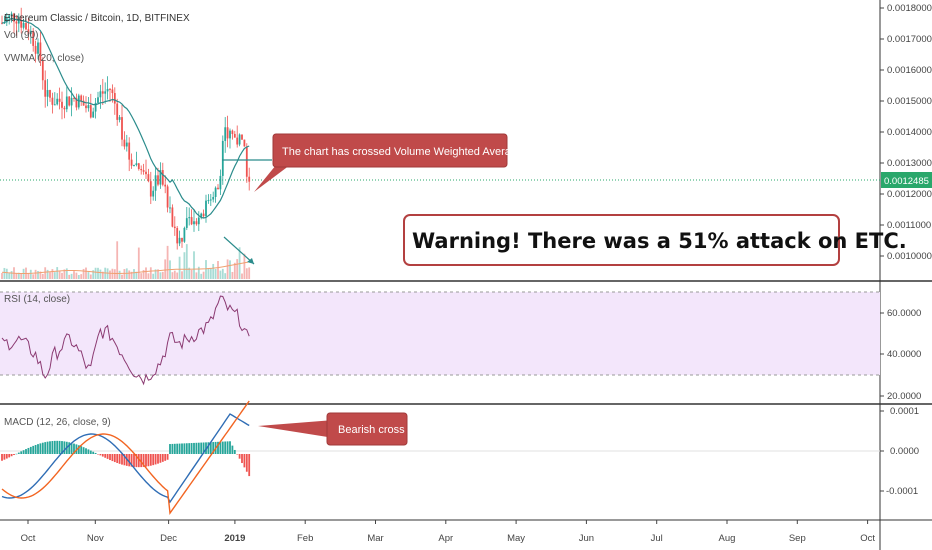 This screenshot has height=550, width=932. I want to click on callout-pointer-icon, so click(272, 178).